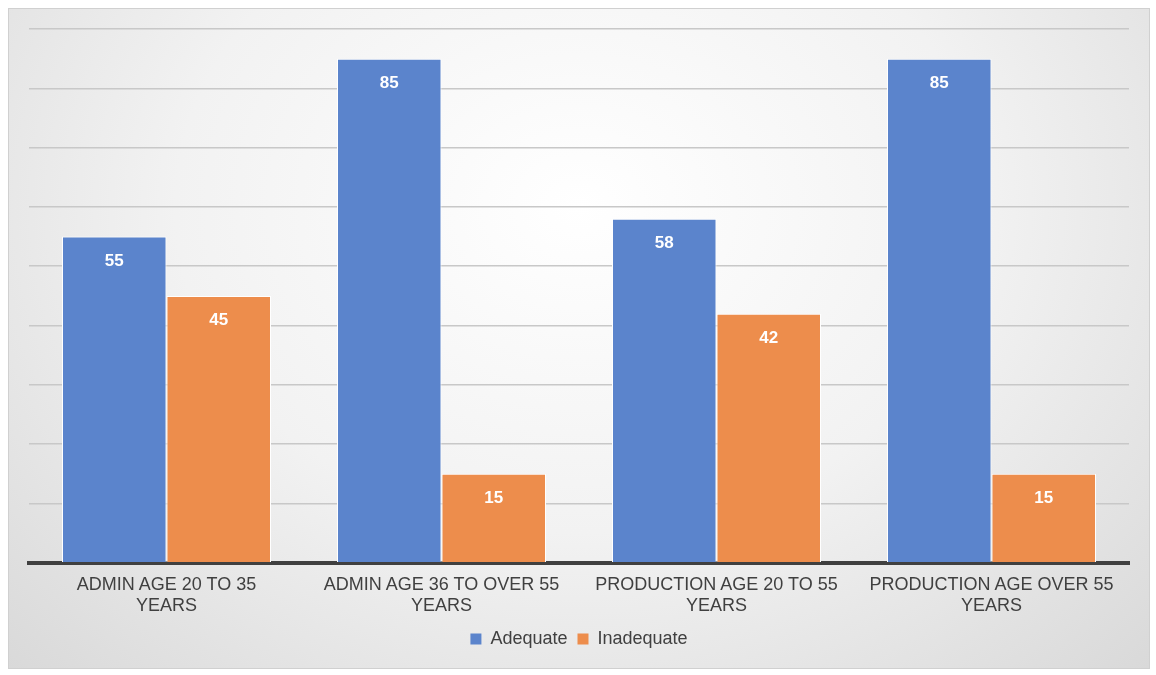  I want to click on x-tick-label: ADMIN AGE 36 TO OVER 55 YEARS, so click(441, 594).